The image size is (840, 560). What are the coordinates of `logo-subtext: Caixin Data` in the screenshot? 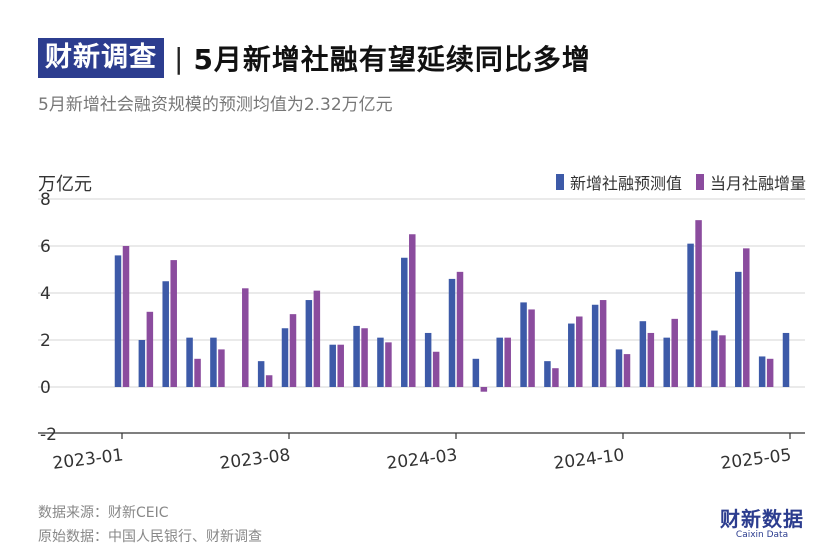 It's located at (762, 535).